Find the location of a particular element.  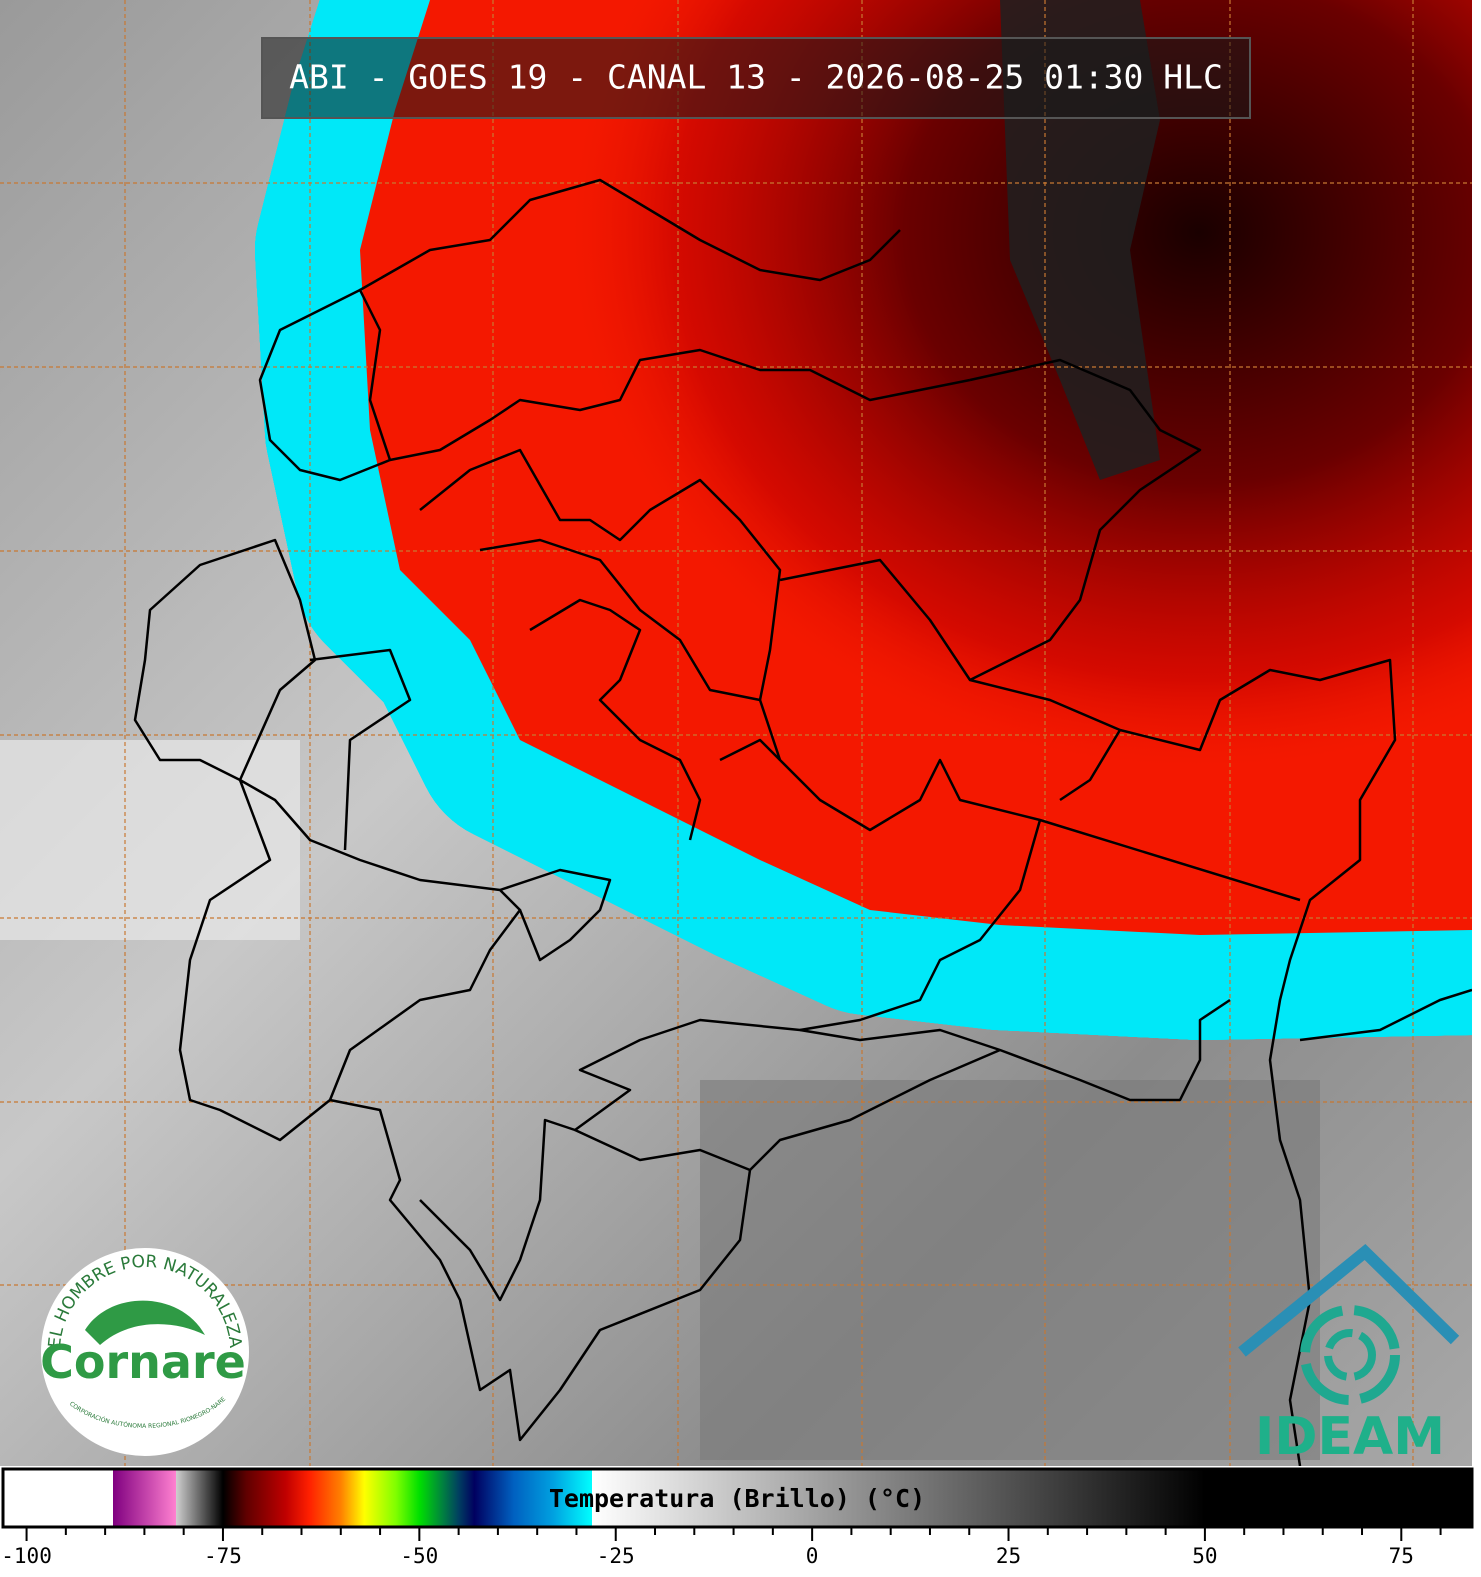

colorbar-scale is located at coordinates (737, 1498).